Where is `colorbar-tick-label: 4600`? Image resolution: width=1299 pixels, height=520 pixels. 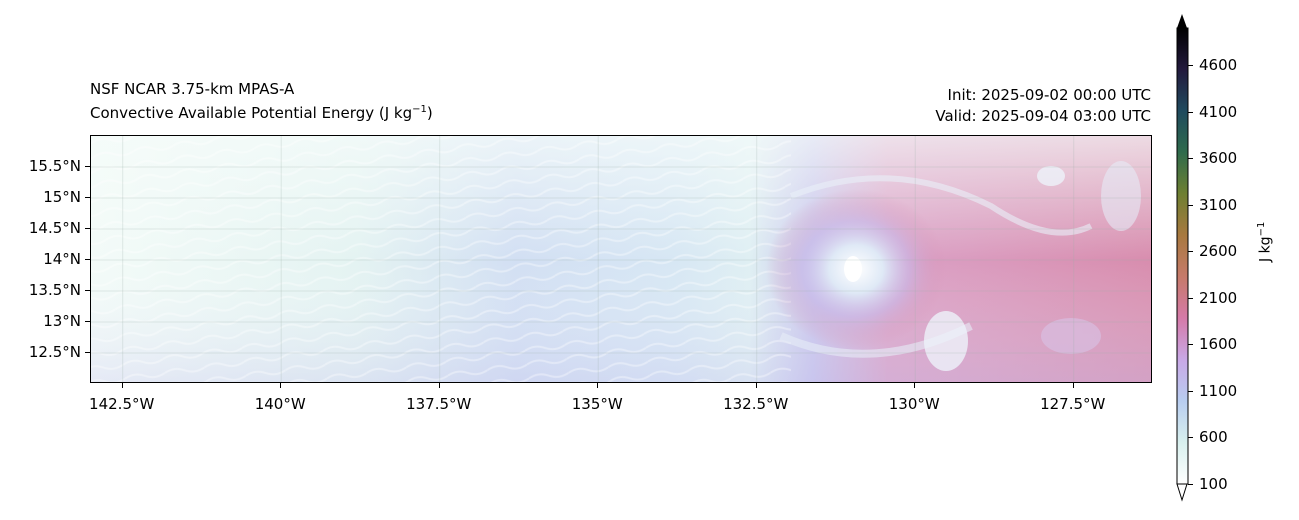
colorbar-tick-label: 4600 is located at coordinates (1218, 65).